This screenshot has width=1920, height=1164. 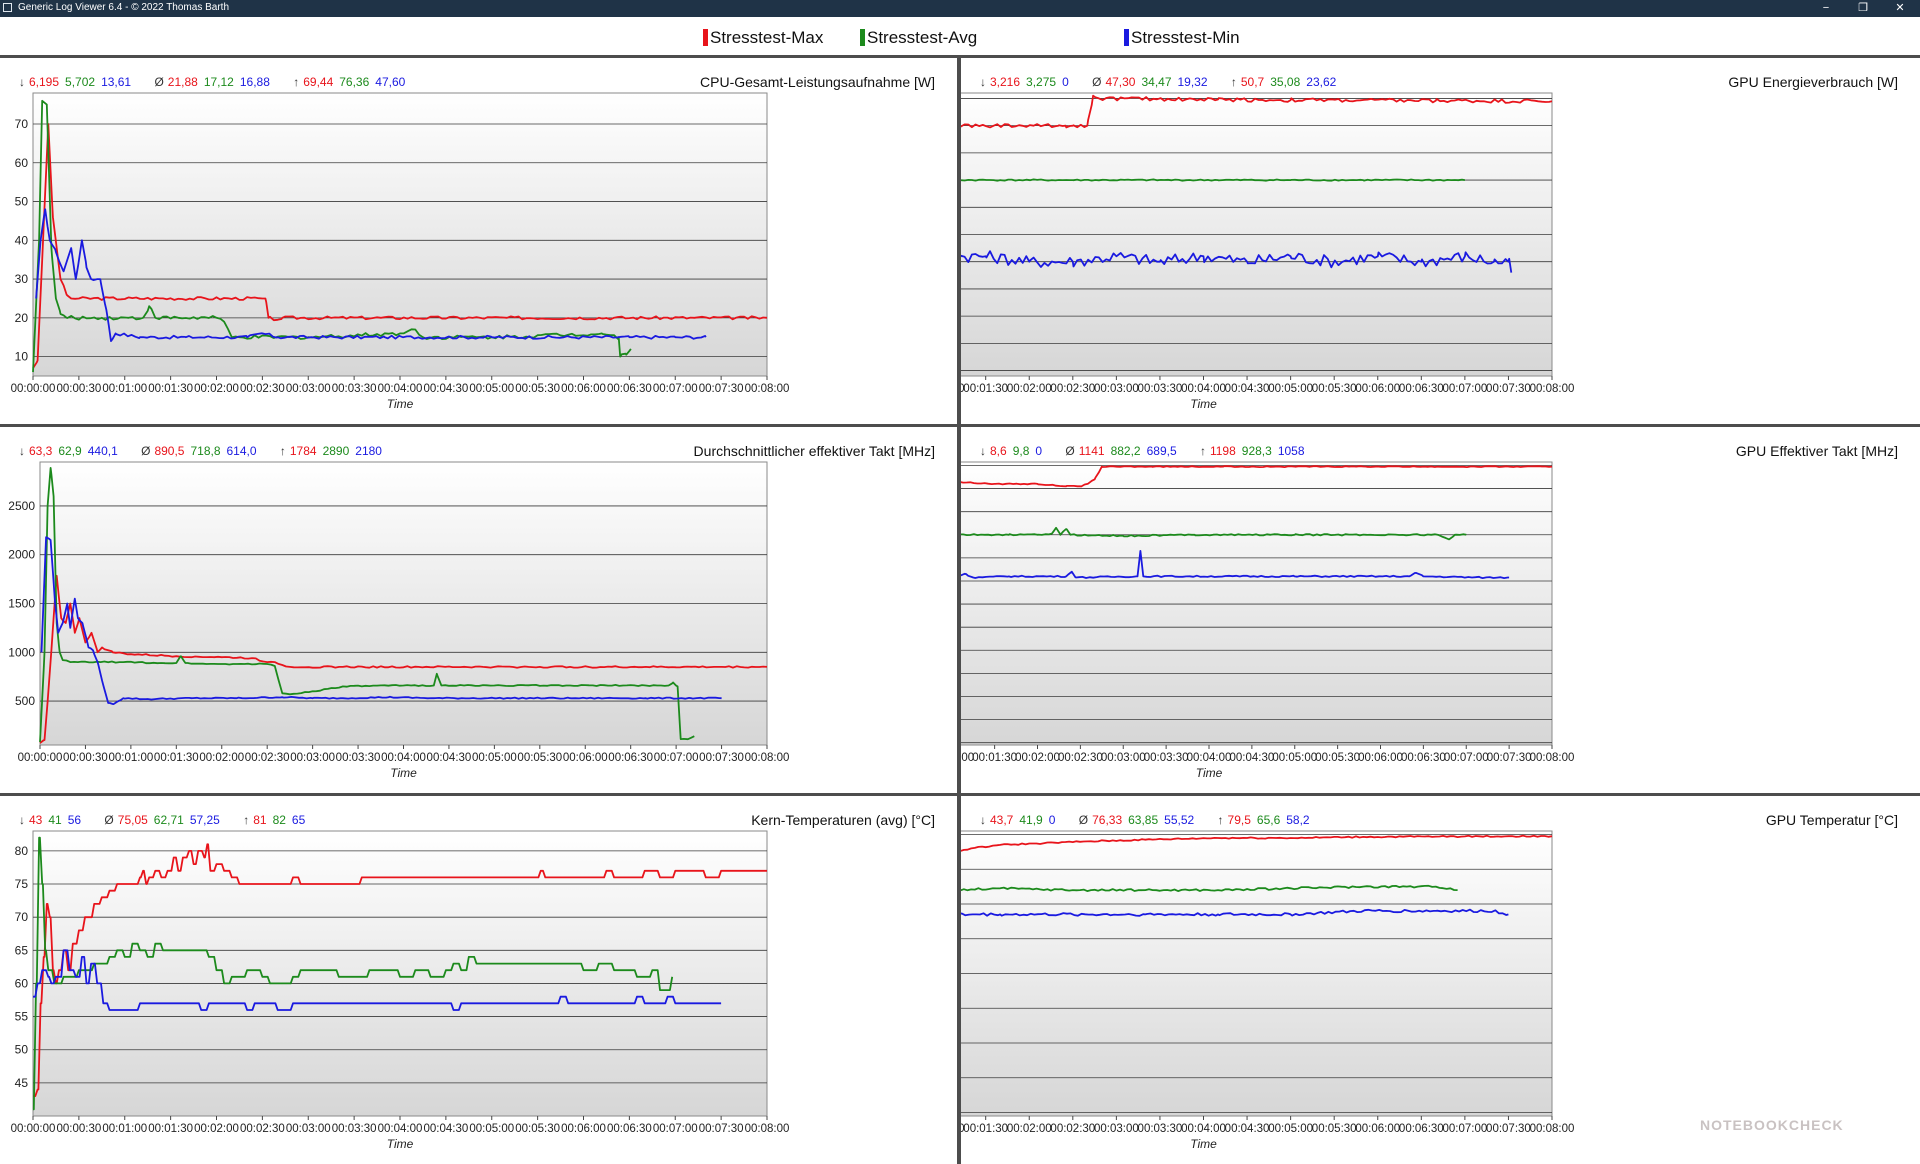 I want to click on chart-title: Durchschnittlicher effektiver Takt [MHz], so click(x=814, y=451).